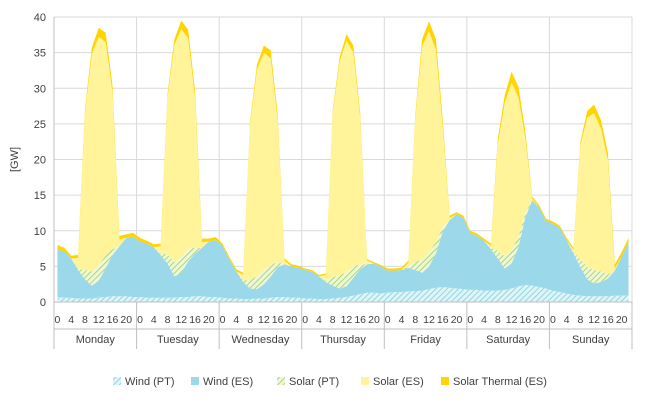  Describe the element at coordinates (580, 320) in the screenshot. I see `hour-tick-label-sunday-8: 8` at that location.